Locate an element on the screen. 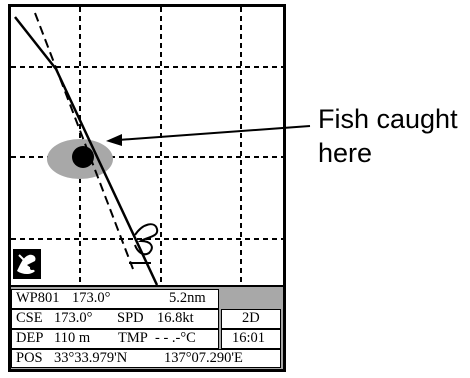 This screenshot has height=378, width=470. depth-value: 110 m is located at coordinates (72, 338).